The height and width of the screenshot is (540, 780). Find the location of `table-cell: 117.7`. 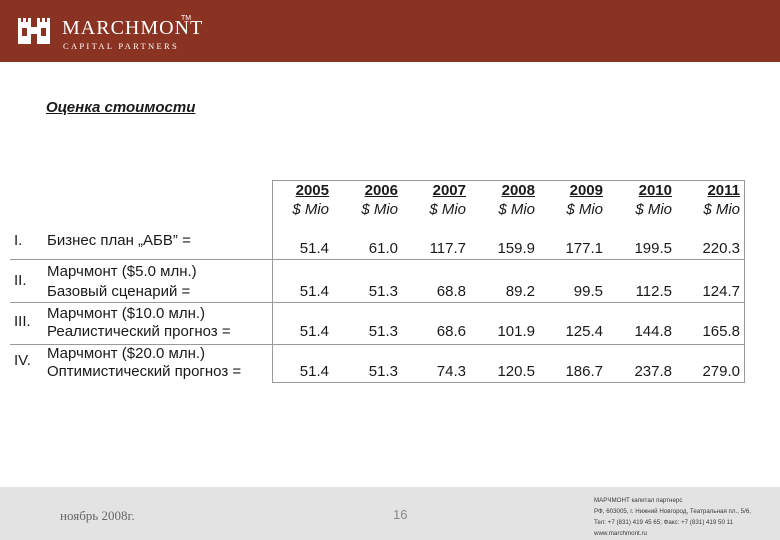

table-cell: 117.7 is located at coordinates (447, 248).